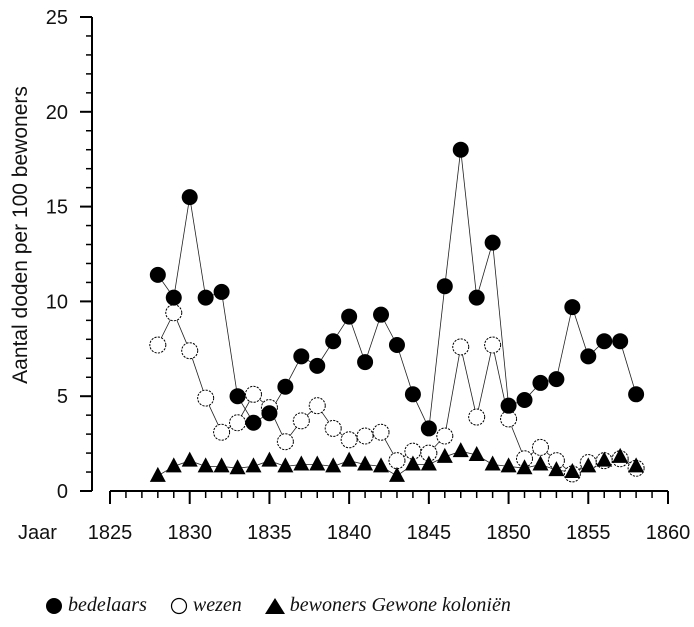 Image resolution: width=694 pixels, height=627 pixels. What do you see at coordinates (37, 533) in the screenshot?
I see `x-axis-title: Jaar` at bounding box center [37, 533].